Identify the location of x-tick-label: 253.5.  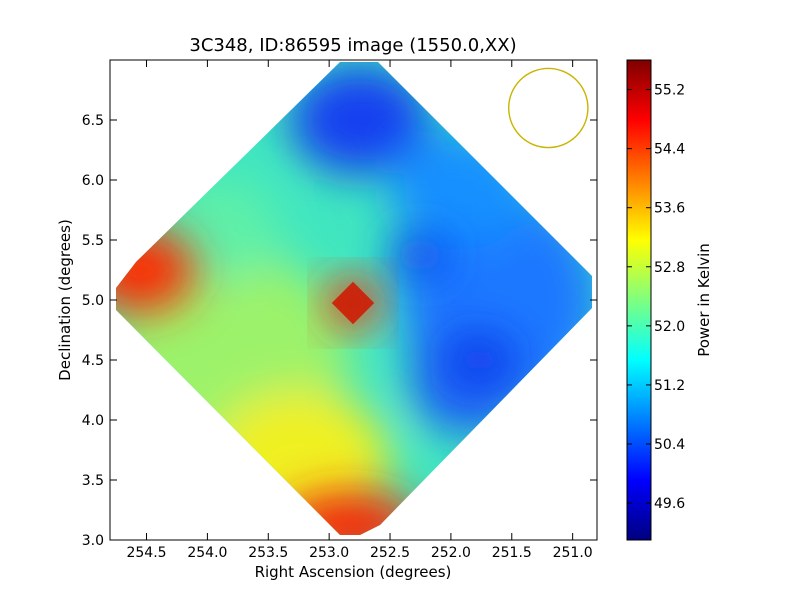
(268, 553).